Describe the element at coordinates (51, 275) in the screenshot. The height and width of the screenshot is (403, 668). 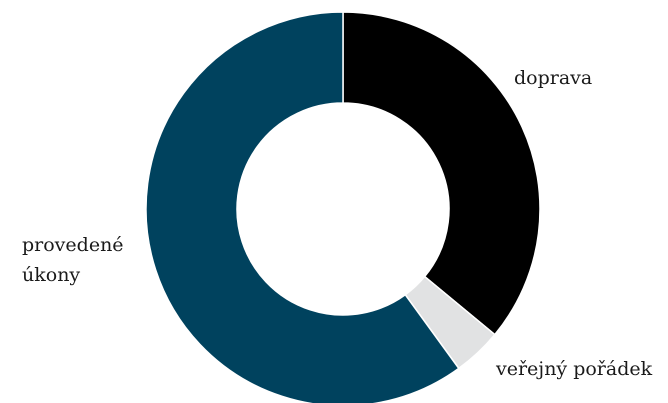
I see `slice-label-provedene-ukony-line-2: úkony` at that location.